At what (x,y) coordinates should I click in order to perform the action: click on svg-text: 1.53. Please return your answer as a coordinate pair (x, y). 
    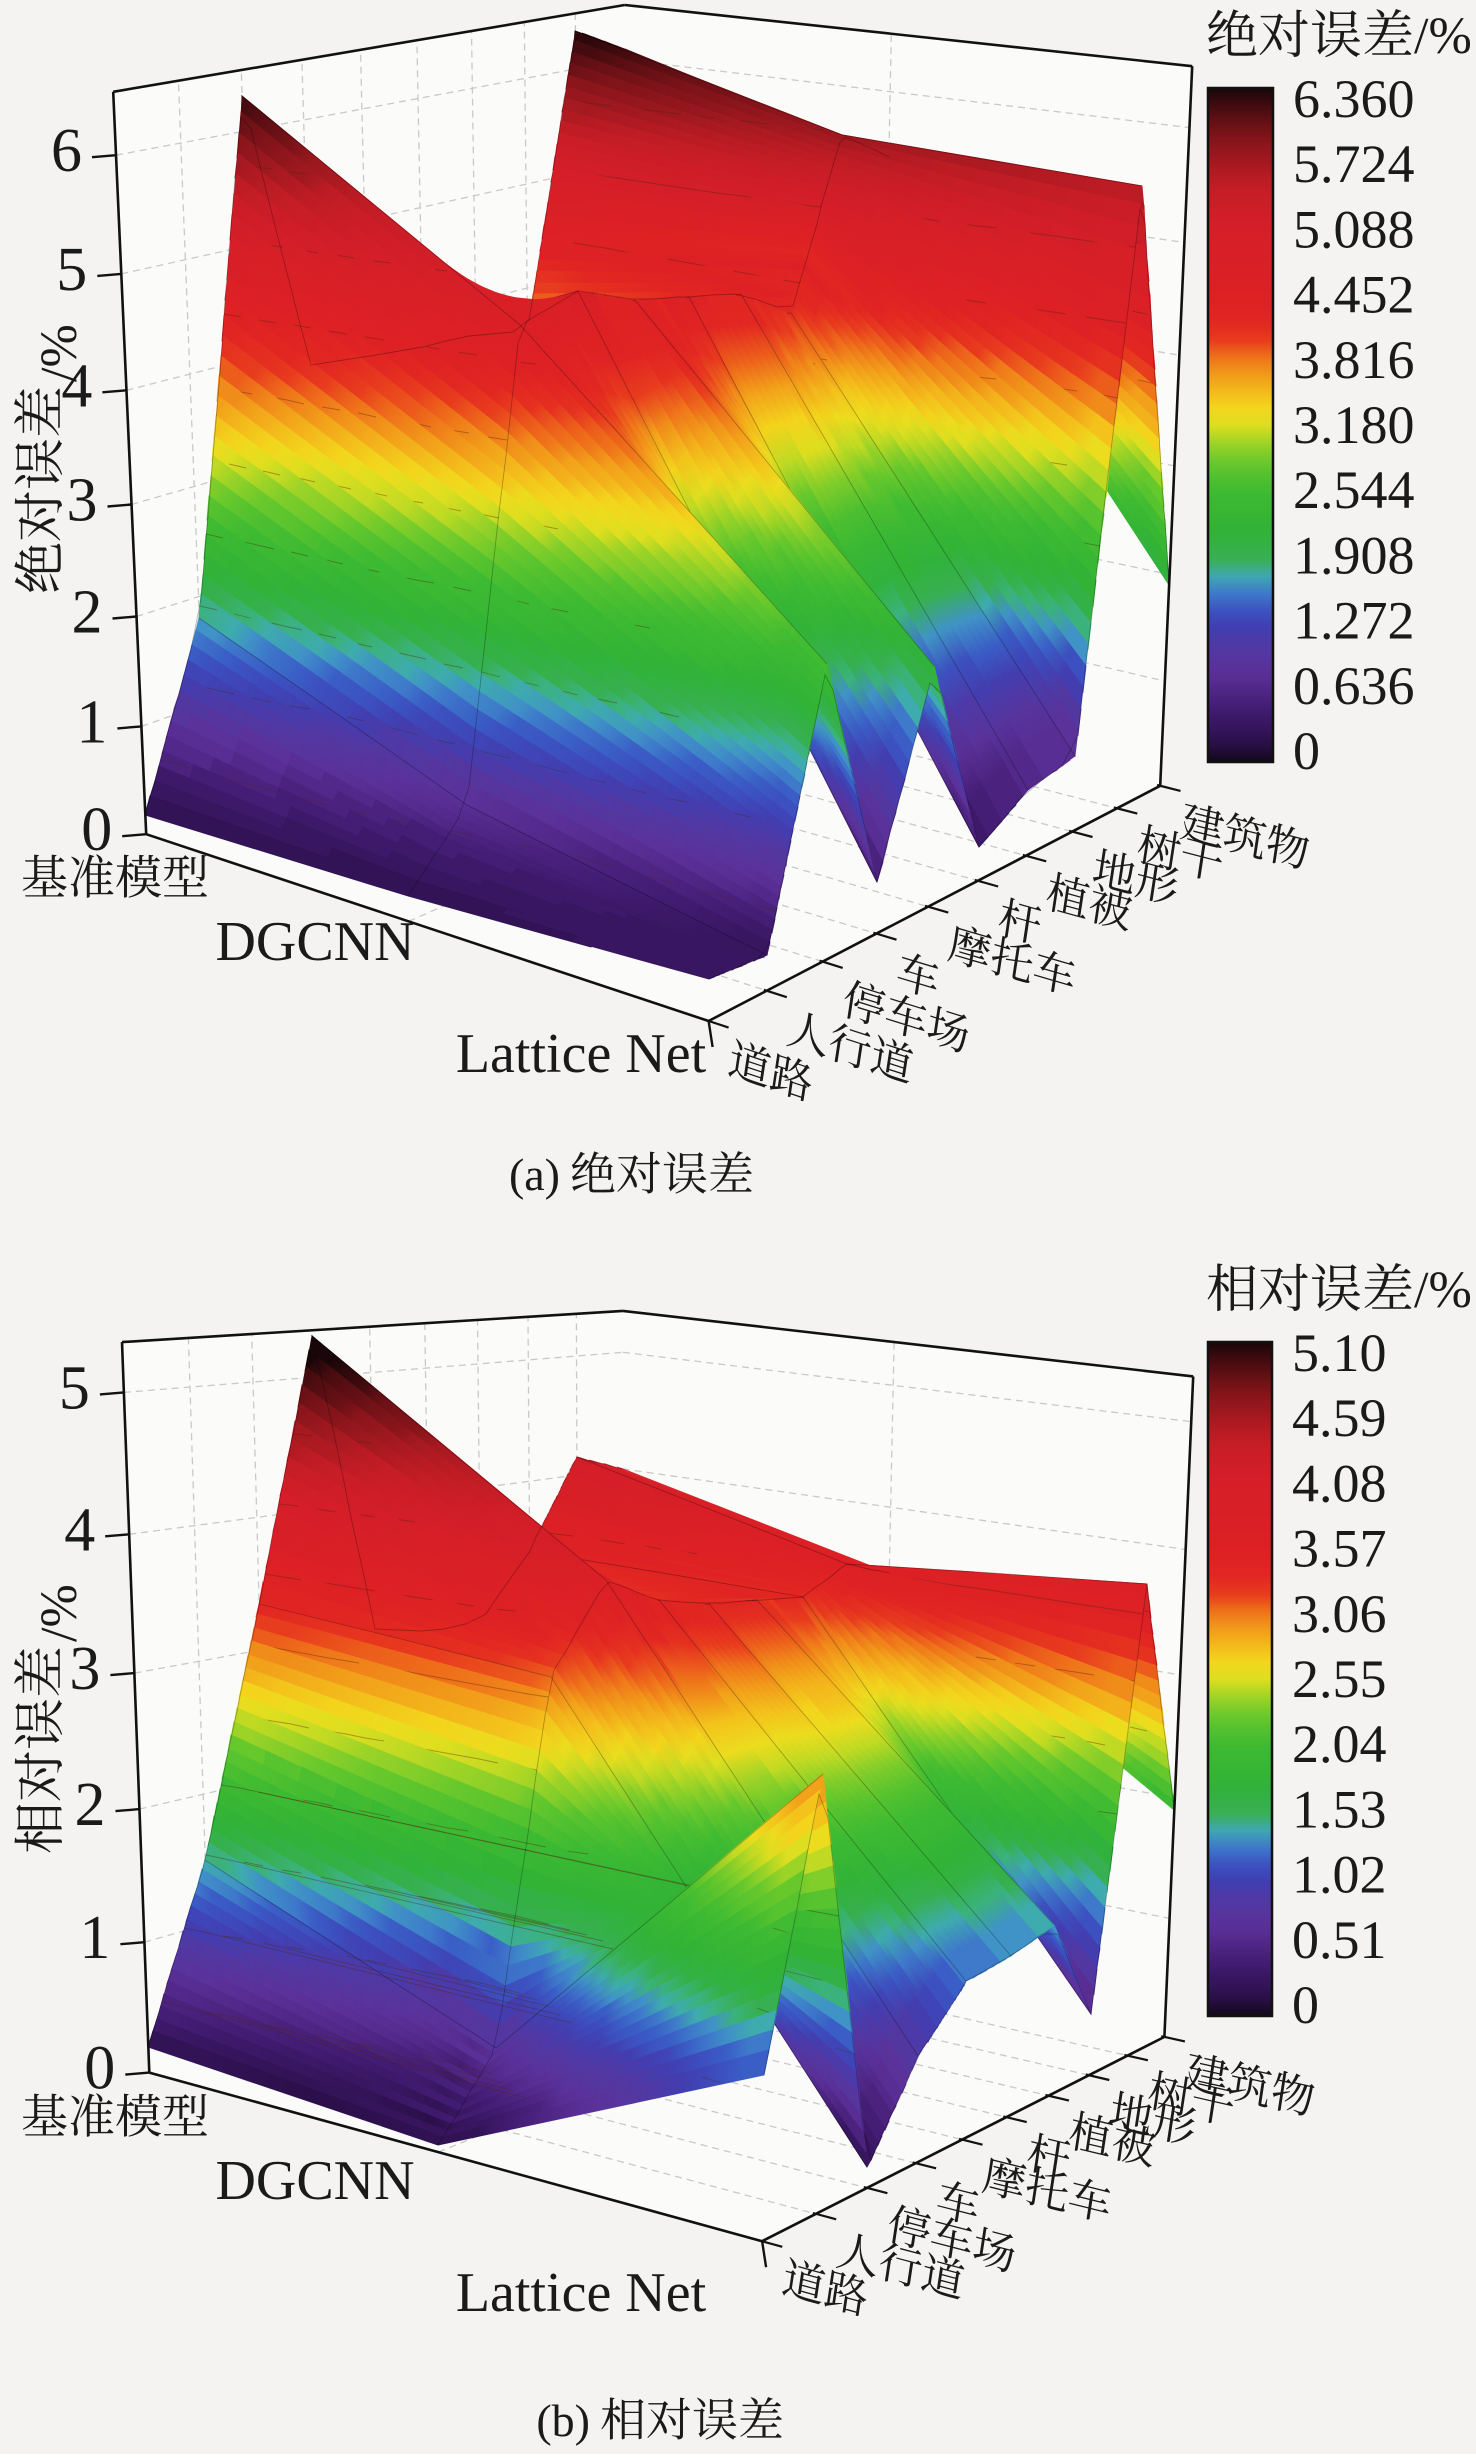
    Looking at the image, I should click on (1339, 1809).